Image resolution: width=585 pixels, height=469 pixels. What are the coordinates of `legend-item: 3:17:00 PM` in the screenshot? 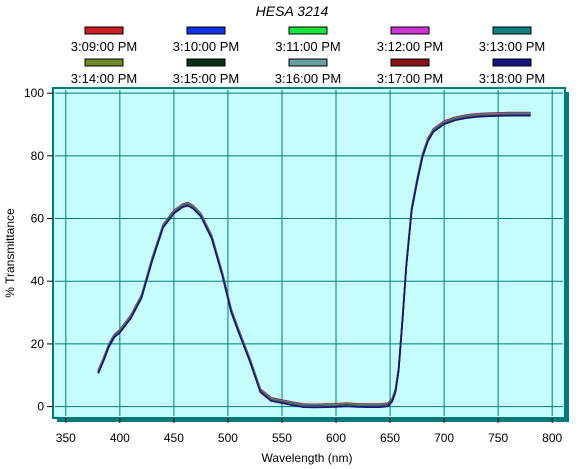 It's located at (410, 72).